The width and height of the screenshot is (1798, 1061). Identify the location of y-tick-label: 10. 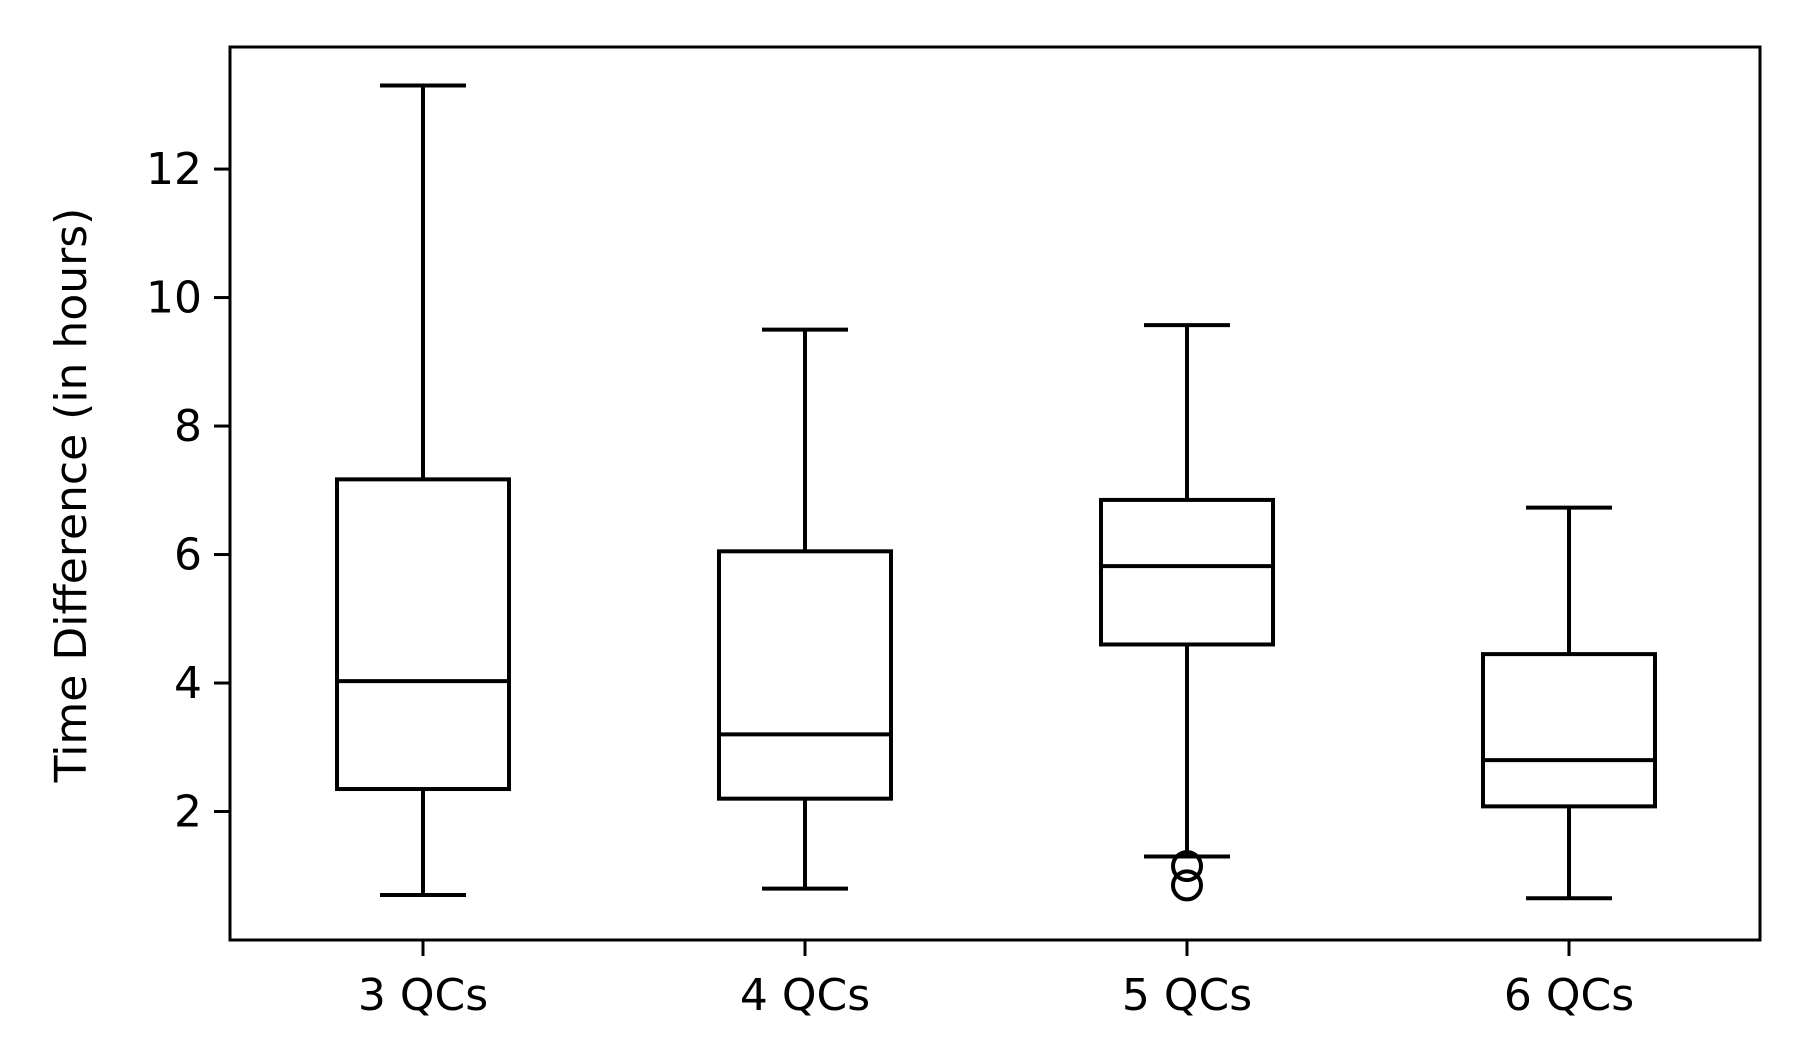
(174, 298).